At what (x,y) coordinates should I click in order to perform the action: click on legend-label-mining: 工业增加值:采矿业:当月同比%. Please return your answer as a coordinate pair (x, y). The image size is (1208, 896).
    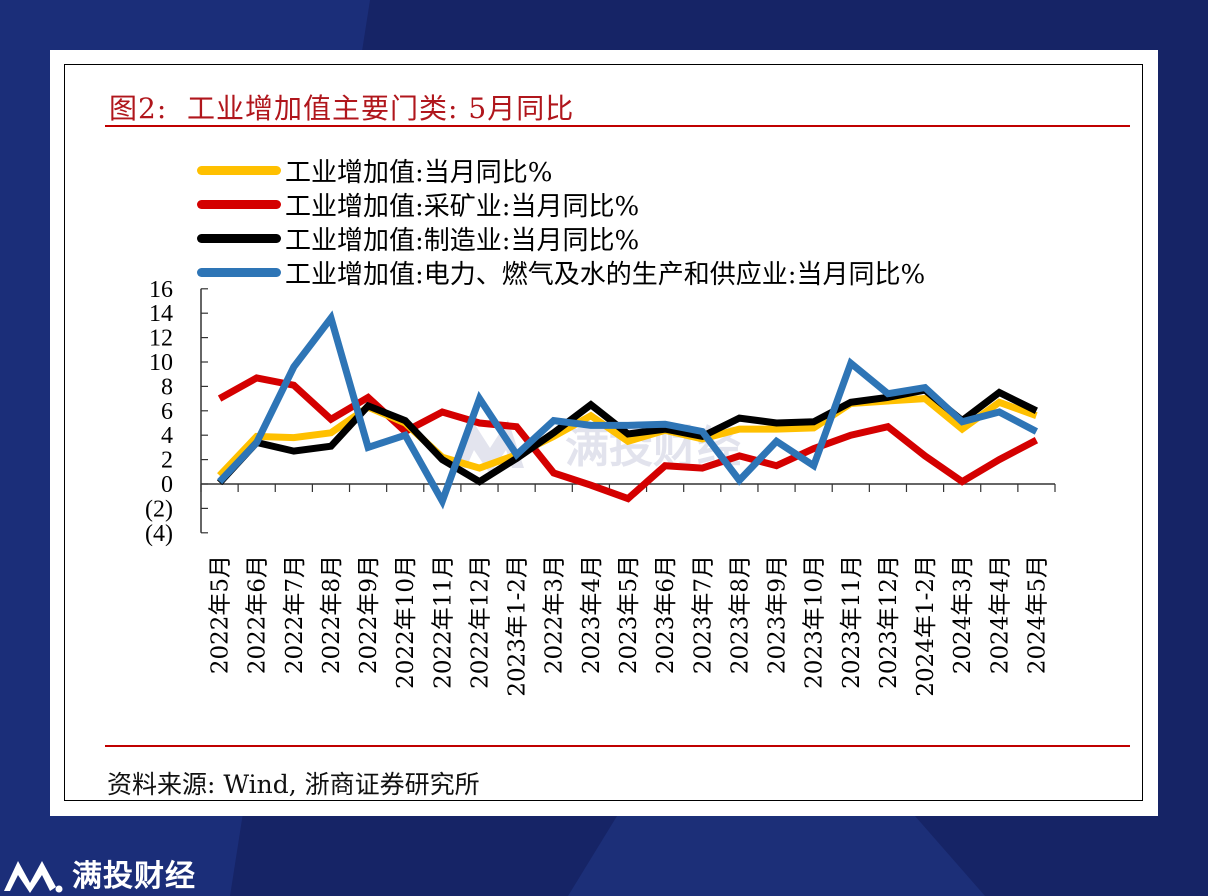
    Looking at the image, I should click on (462, 206).